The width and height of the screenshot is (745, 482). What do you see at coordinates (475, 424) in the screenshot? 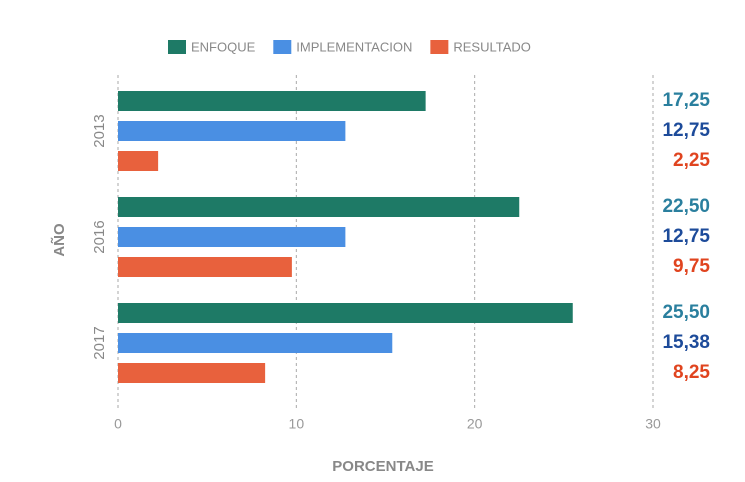
I see `x-tick-label: 20` at bounding box center [475, 424].